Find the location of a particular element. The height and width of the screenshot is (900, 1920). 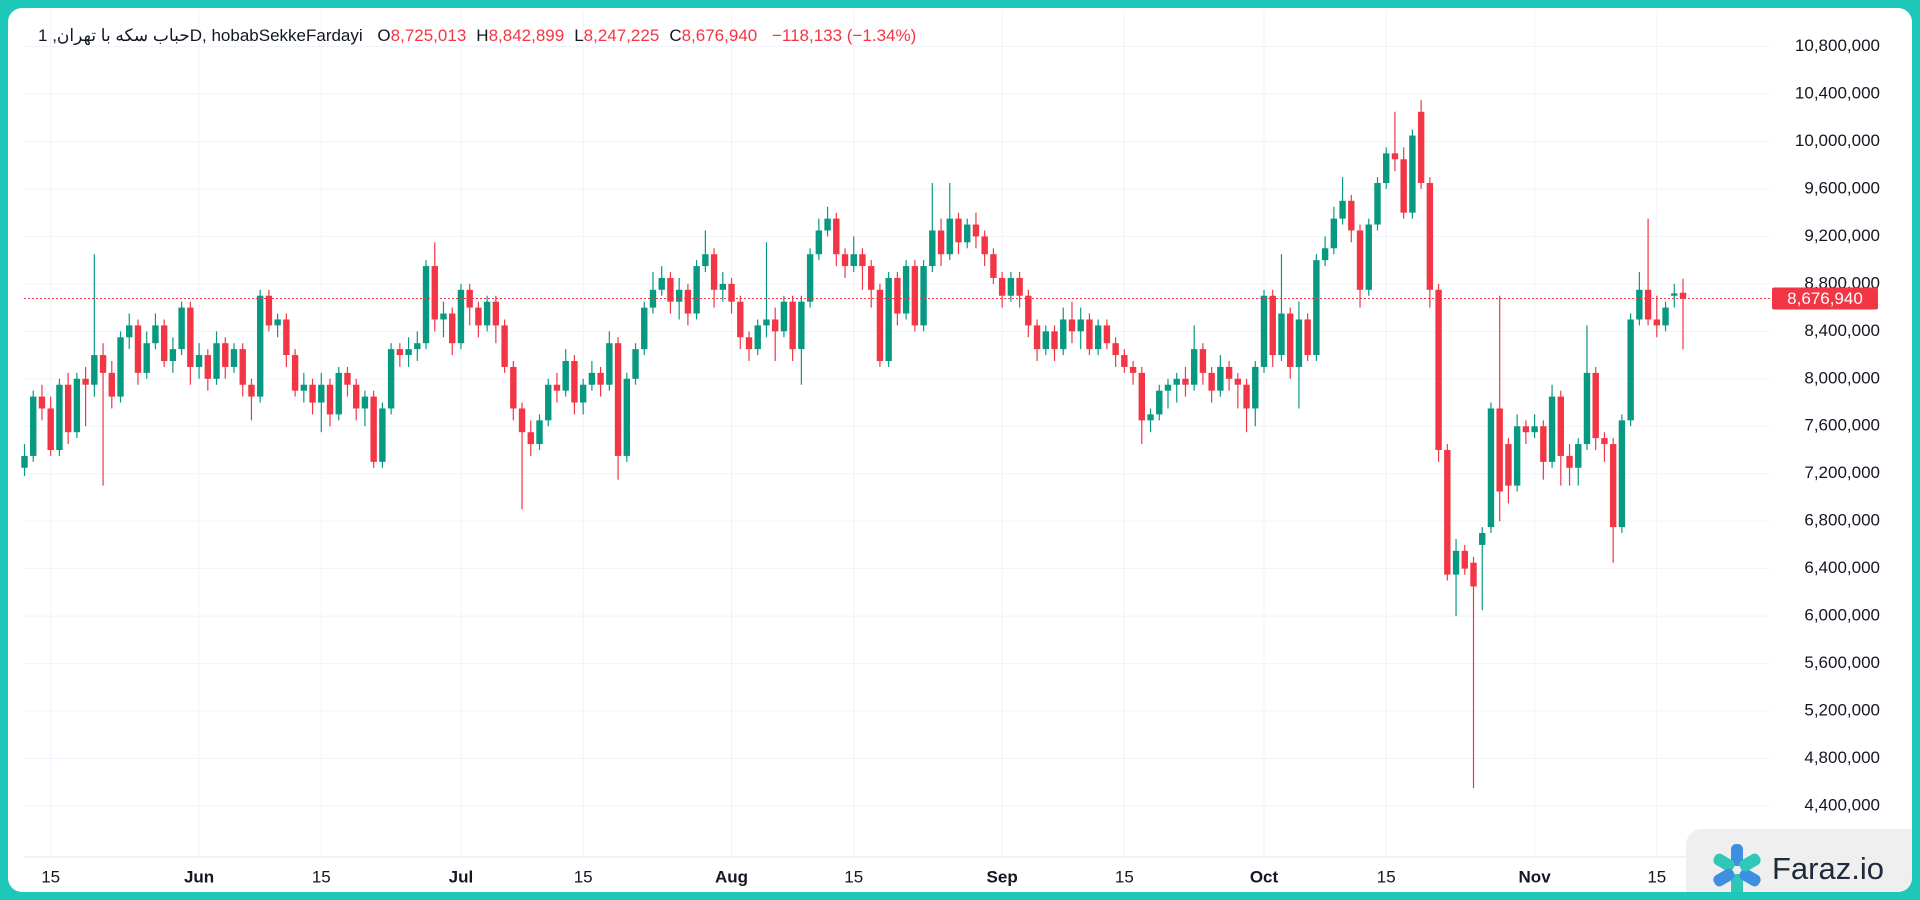

y-tick-label: 10,800,000 is located at coordinates (1837, 45).